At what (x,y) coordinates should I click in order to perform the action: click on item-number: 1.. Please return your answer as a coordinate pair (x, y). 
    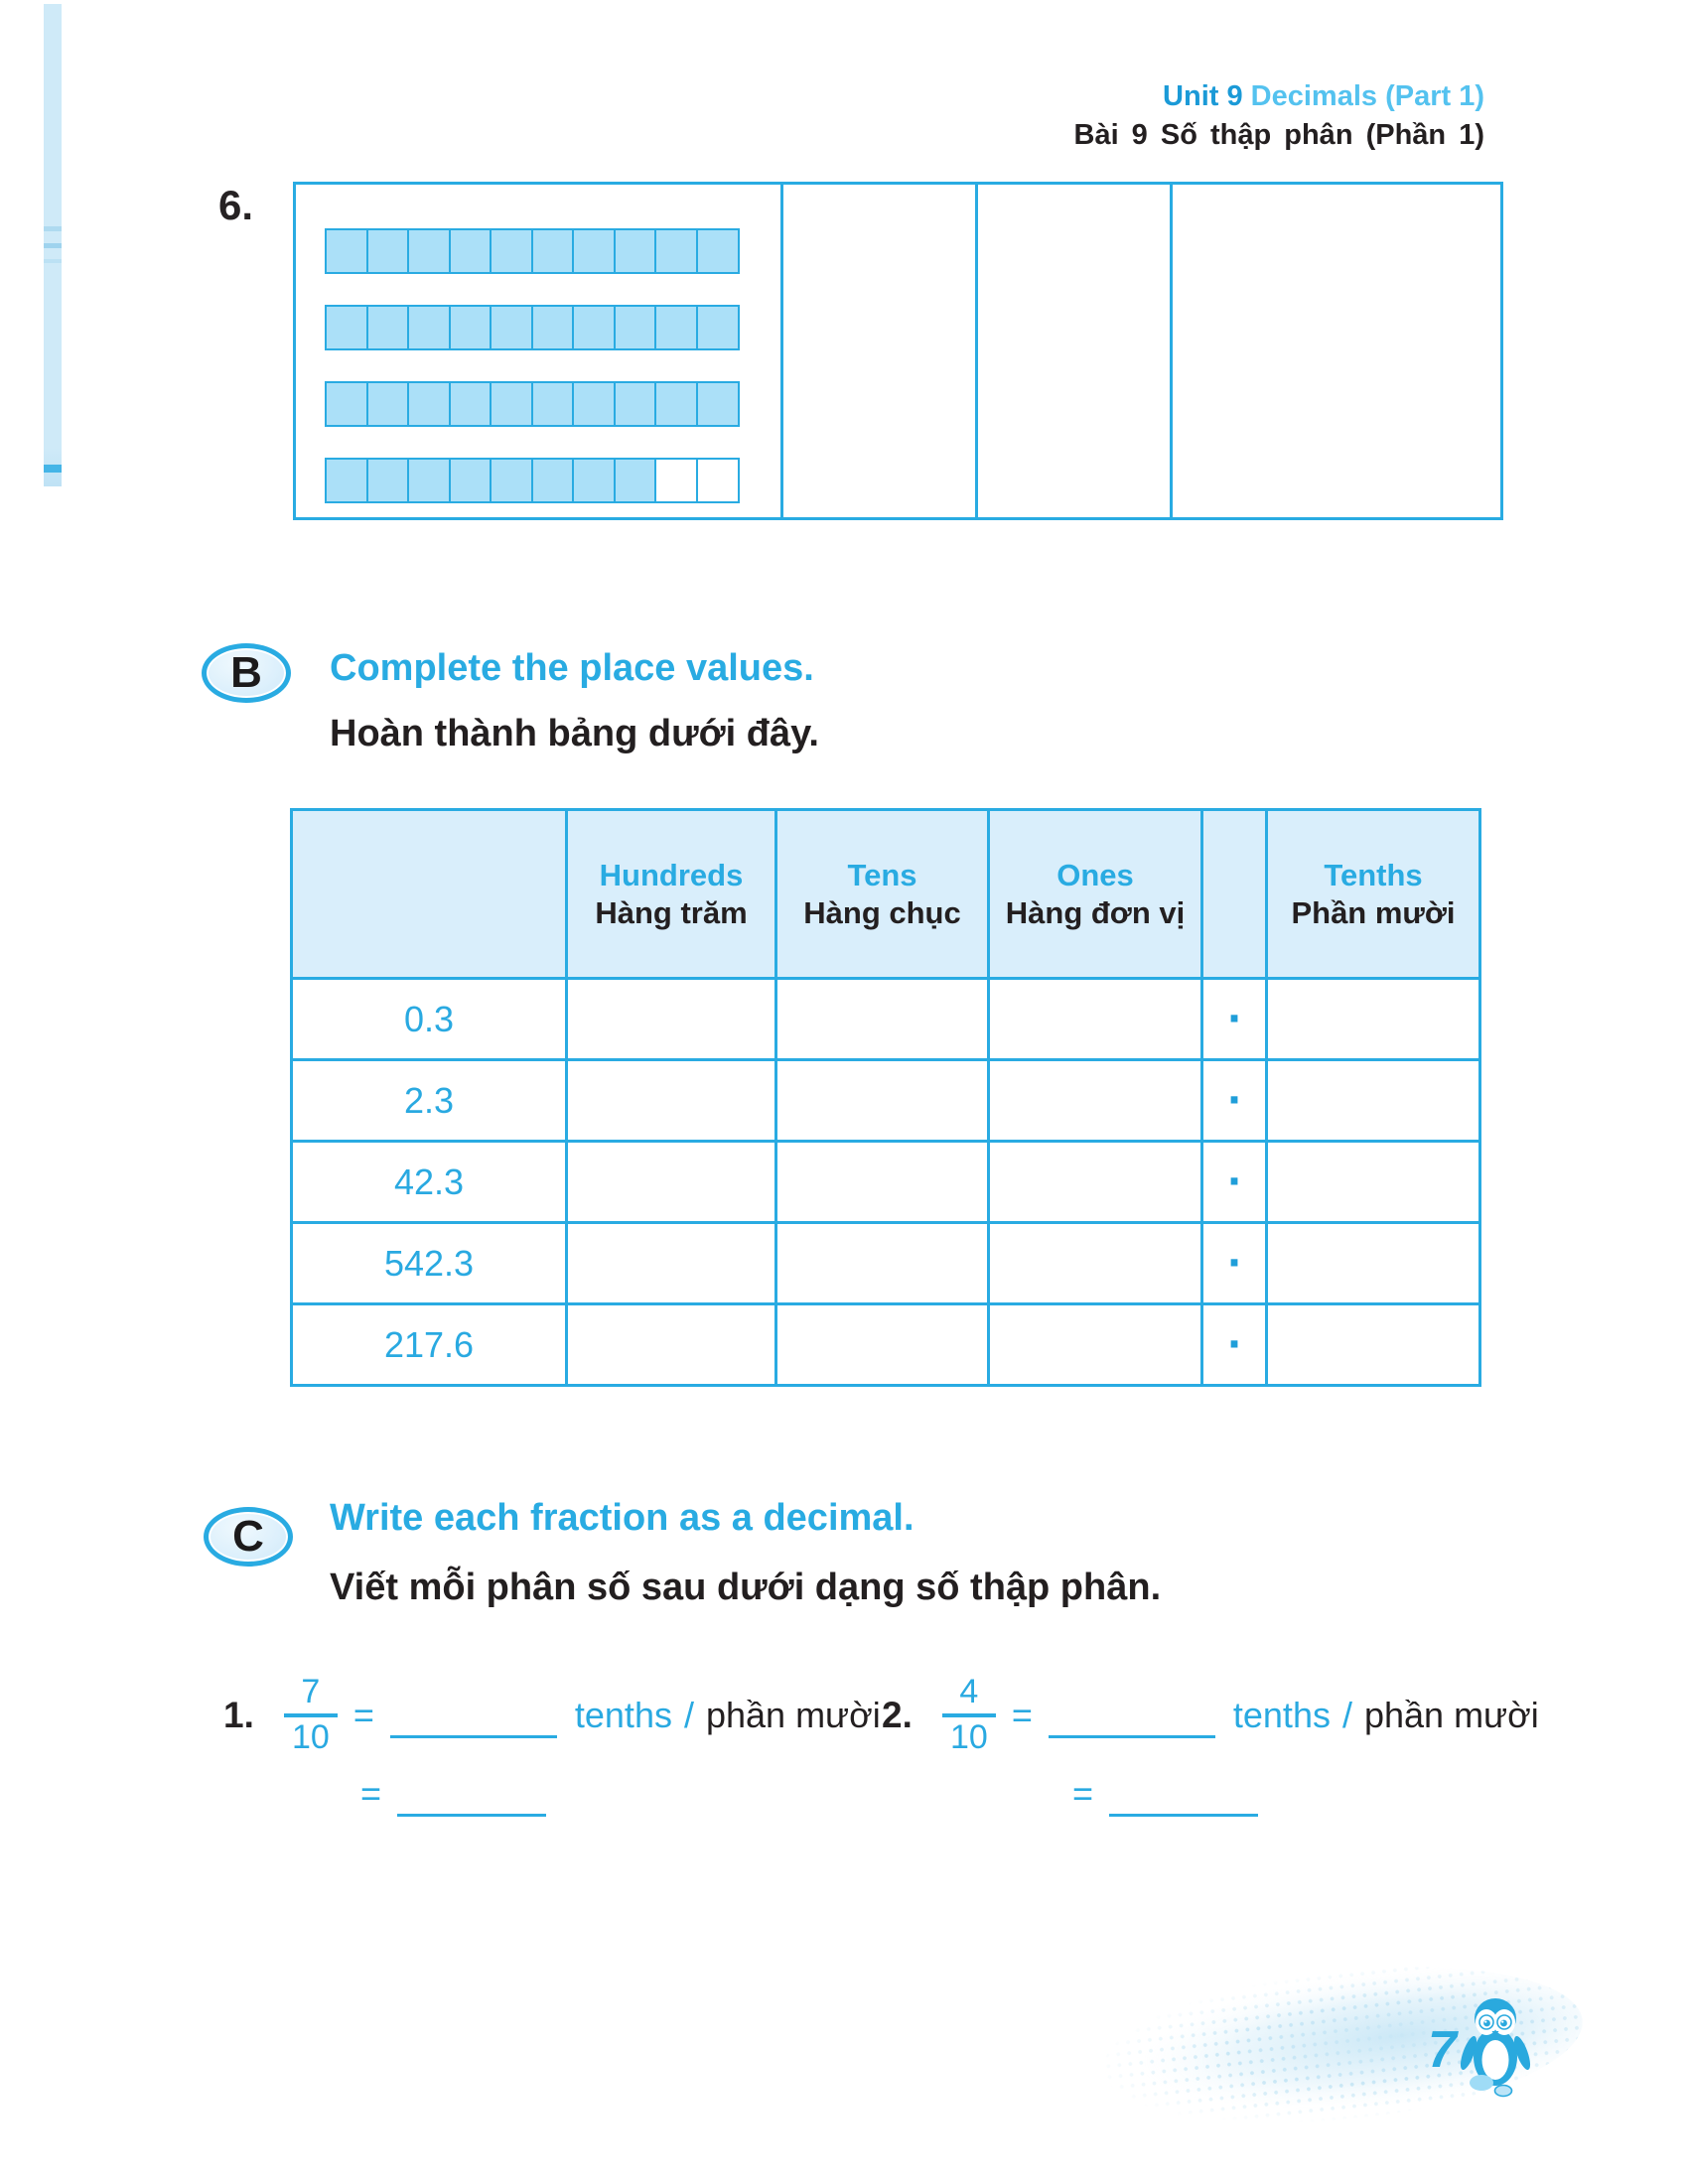
    Looking at the image, I should click on (238, 1715).